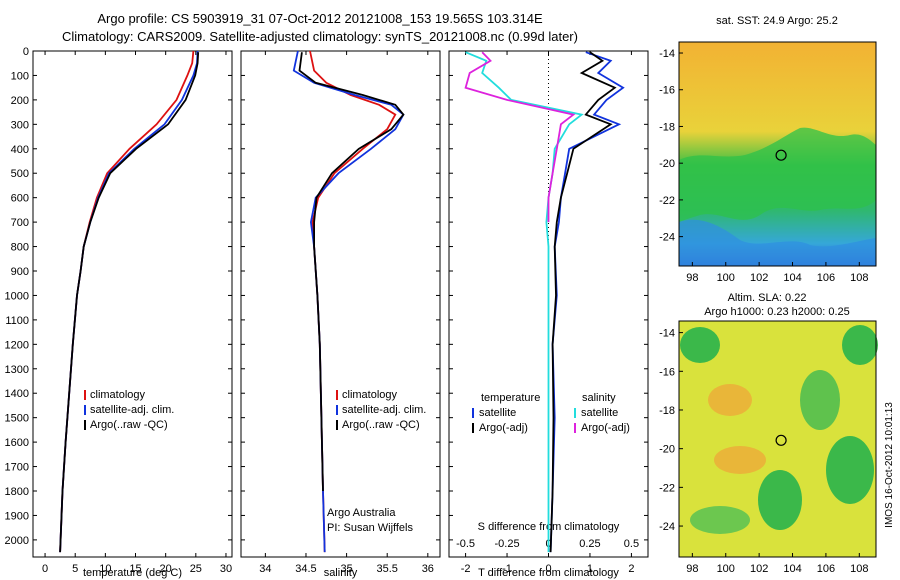 The image size is (900, 580). What do you see at coordinates (548, 573) in the screenshot?
I see `difference-axis-label: T difference from climatology` at bounding box center [548, 573].